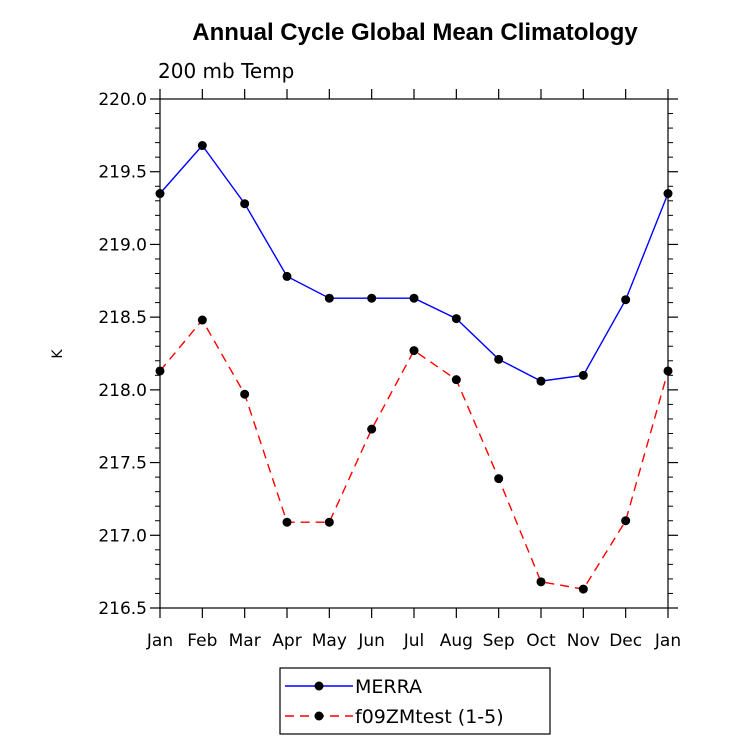 Image resolution: width=733 pixels, height=741 pixels. Describe the element at coordinates (226, 71) in the screenshot. I see `chart-subtitle: 200 mb Temp` at that location.